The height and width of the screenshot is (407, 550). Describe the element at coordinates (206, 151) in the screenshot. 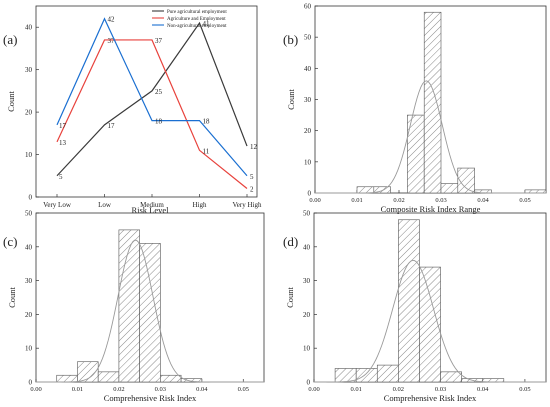

I see `data-label: 11` at that location.